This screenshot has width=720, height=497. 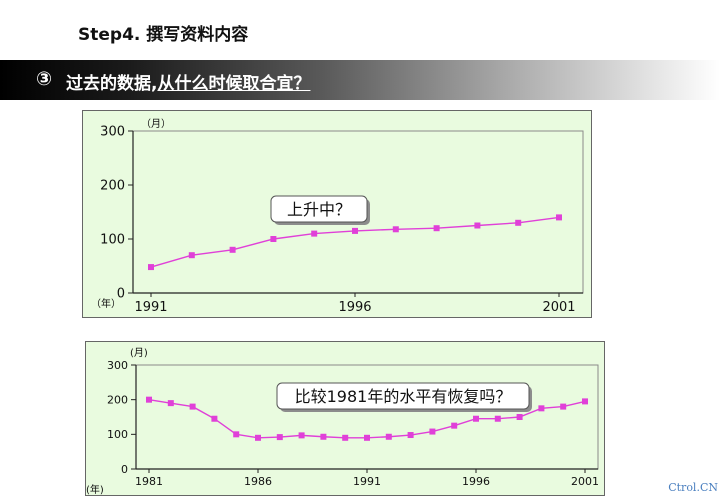 What do you see at coordinates (476, 481) in the screenshot?
I see `chart2-xtick-label: 1996` at bounding box center [476, 481].